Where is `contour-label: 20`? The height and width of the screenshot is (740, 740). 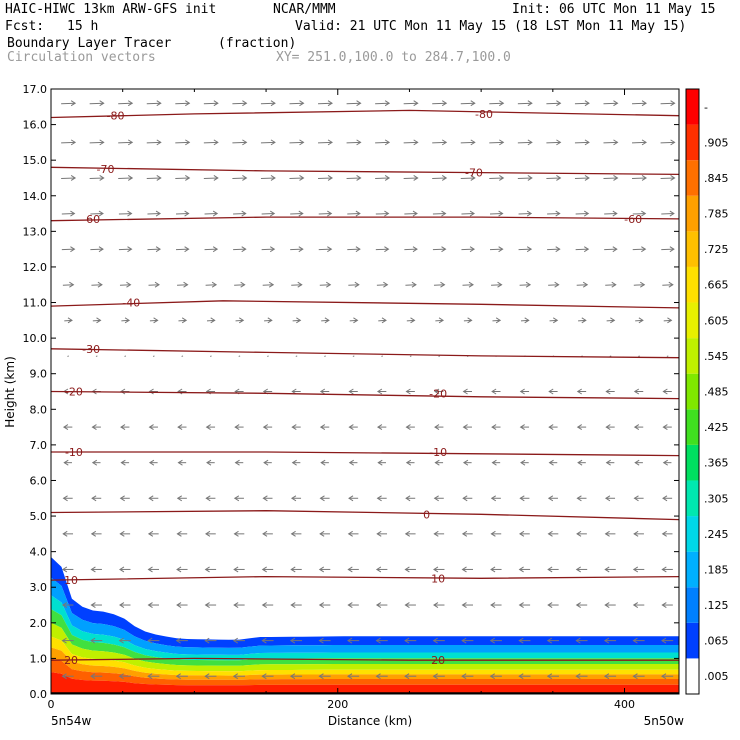
contour-label: 20 is located at coordinates (438, 660).